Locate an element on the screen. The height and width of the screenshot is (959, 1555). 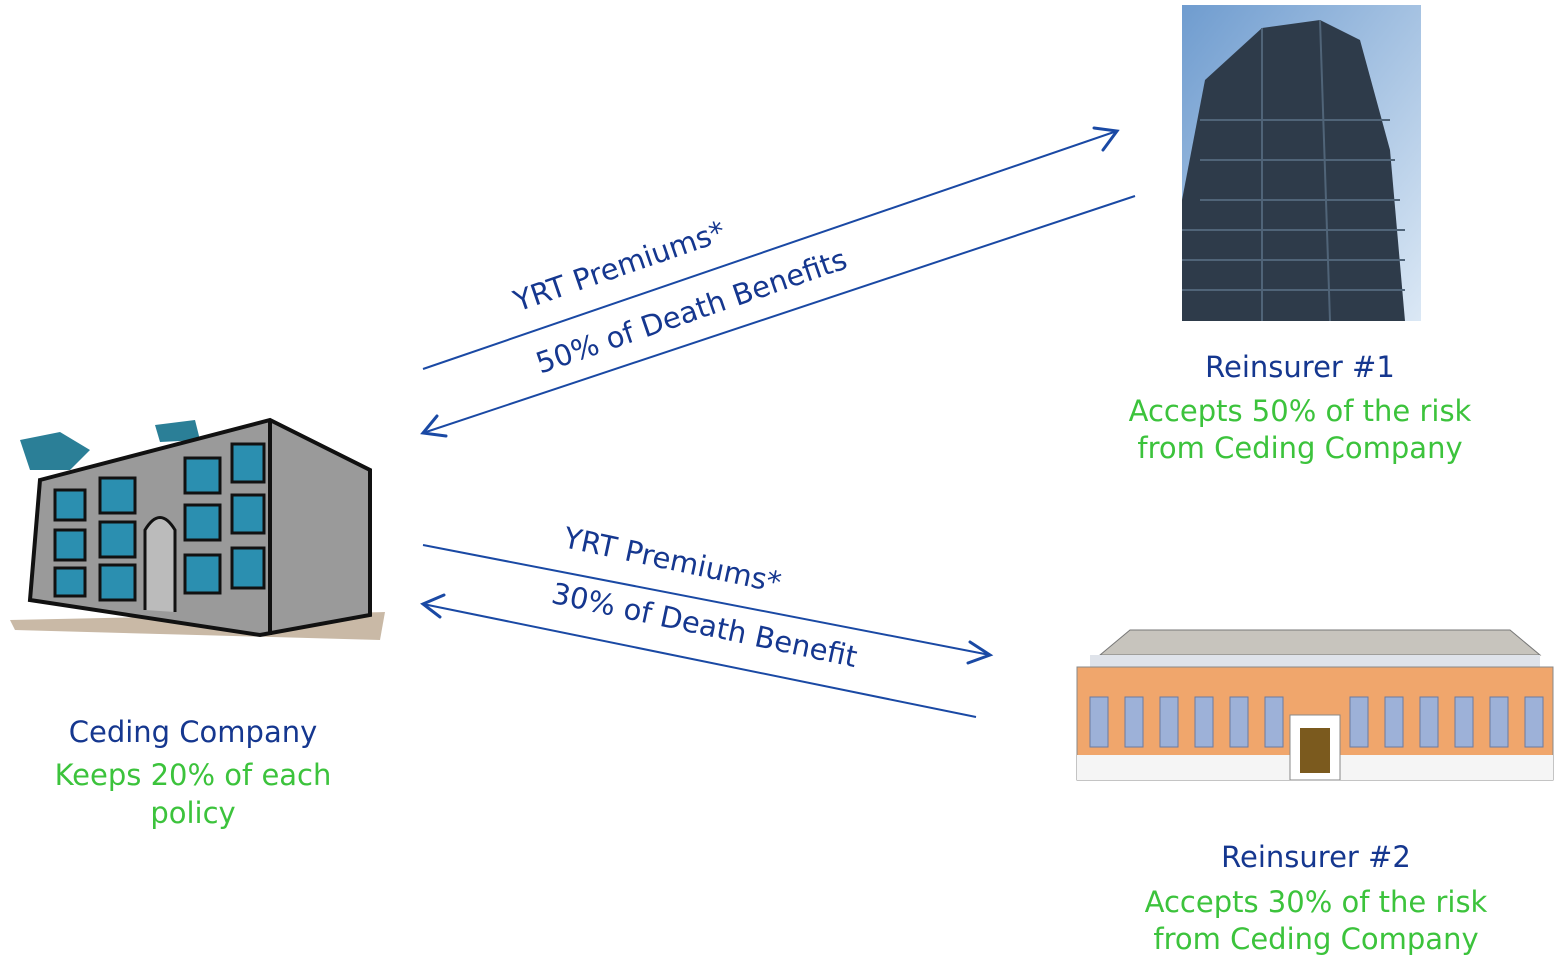
node-label: Ceding Company is located at coordinates (193, 732).